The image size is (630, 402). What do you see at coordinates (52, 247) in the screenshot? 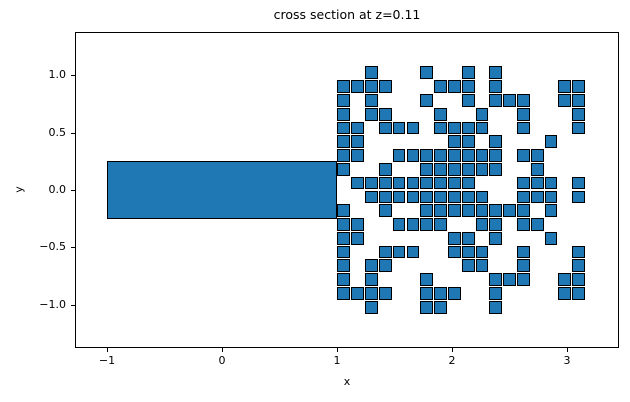
I see `y-tick-label: −0.5` at bounding box center [52, 247].